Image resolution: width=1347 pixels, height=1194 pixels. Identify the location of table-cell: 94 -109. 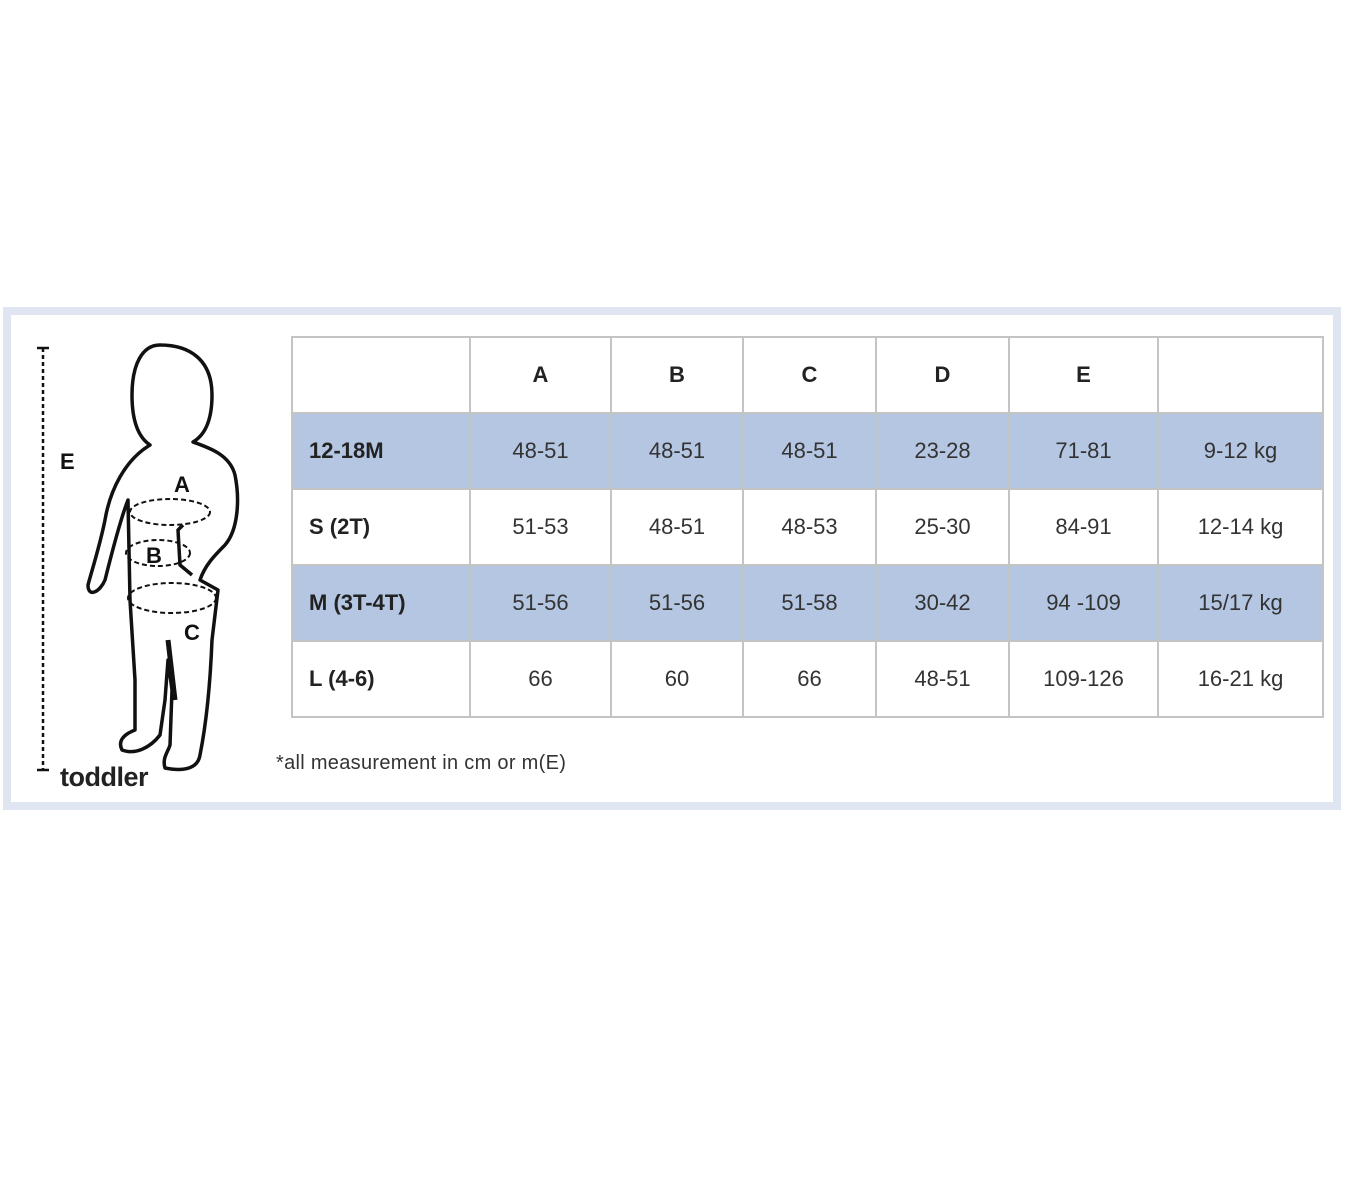
(1083, 603).